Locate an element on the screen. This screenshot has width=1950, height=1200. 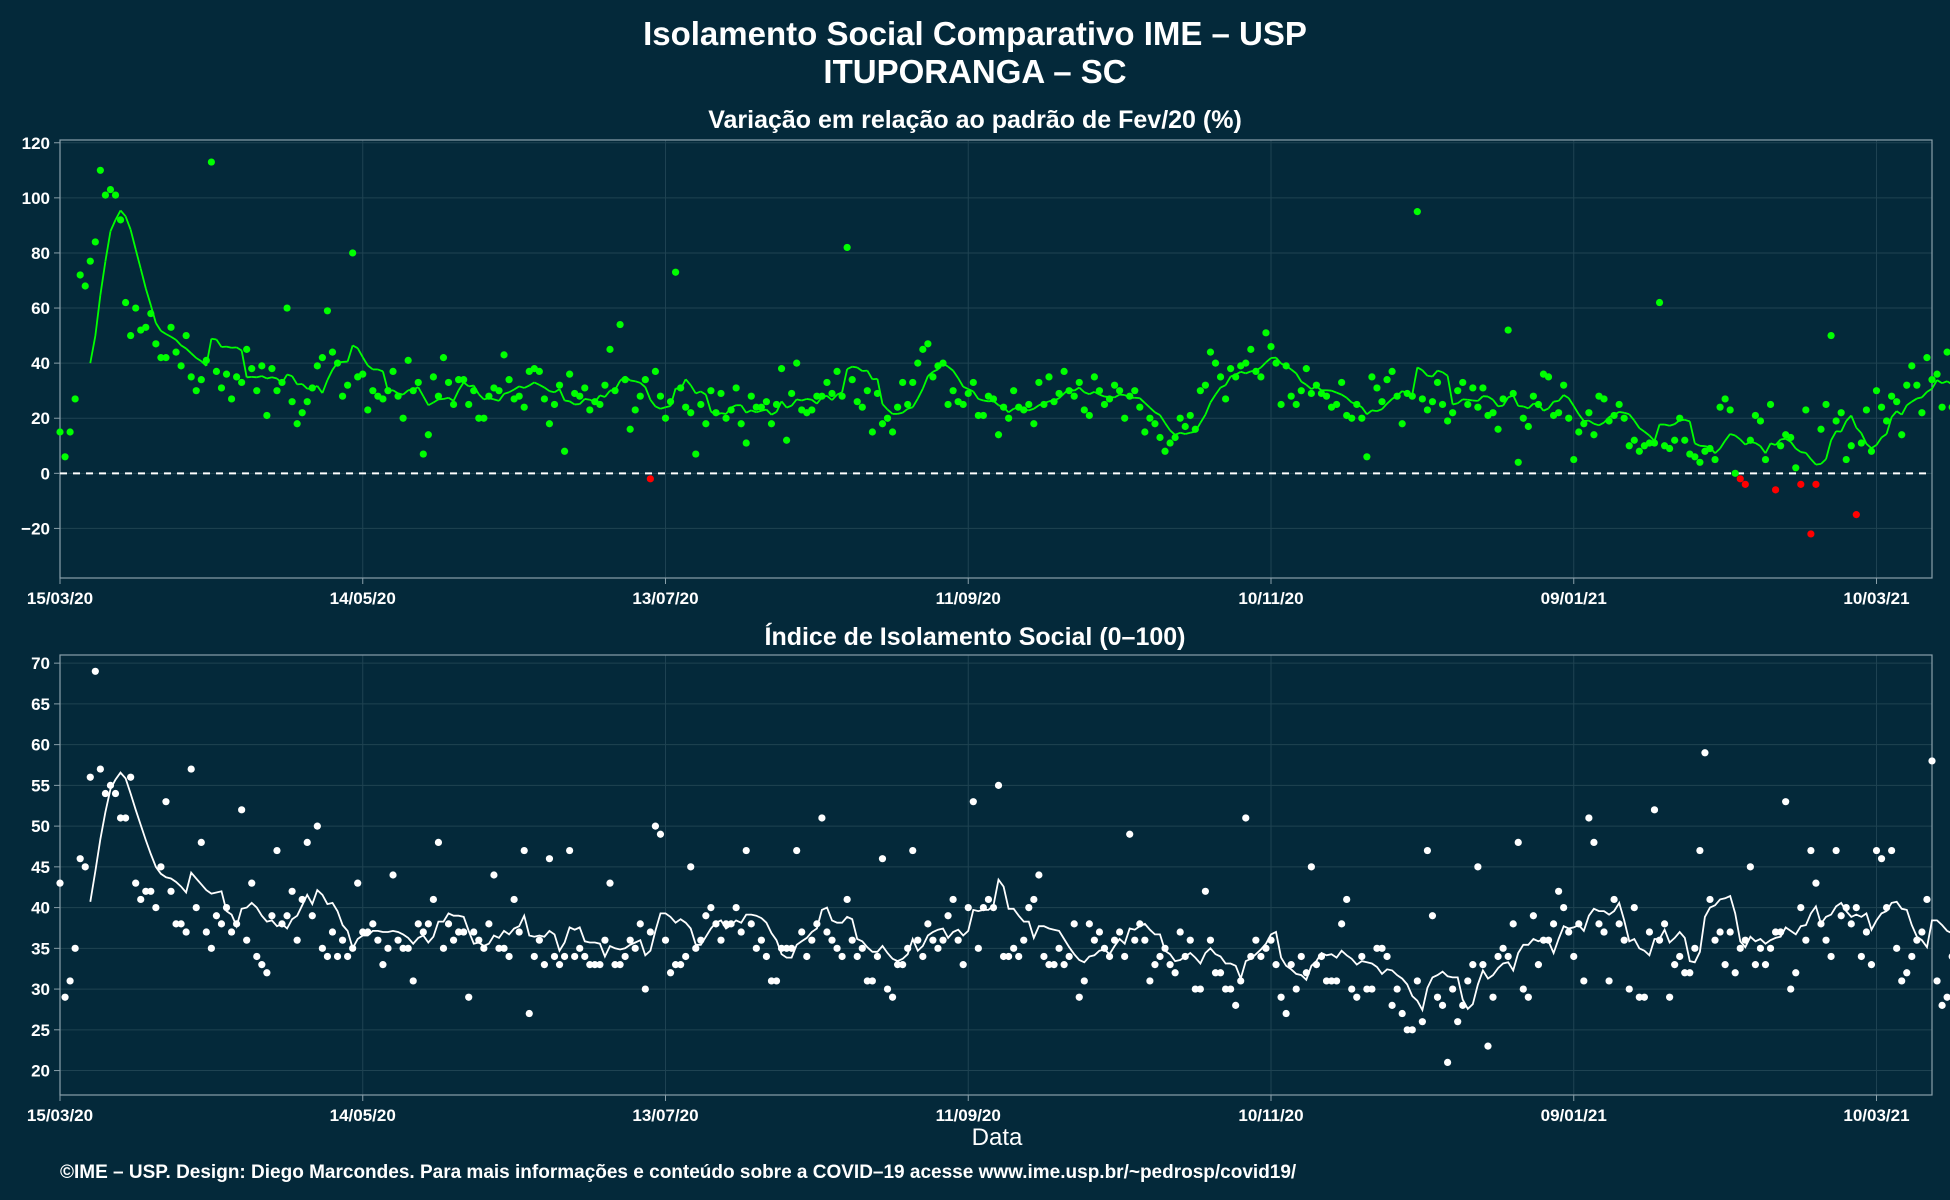
y-tick-label: 40 is located at coordinates (40, 908).